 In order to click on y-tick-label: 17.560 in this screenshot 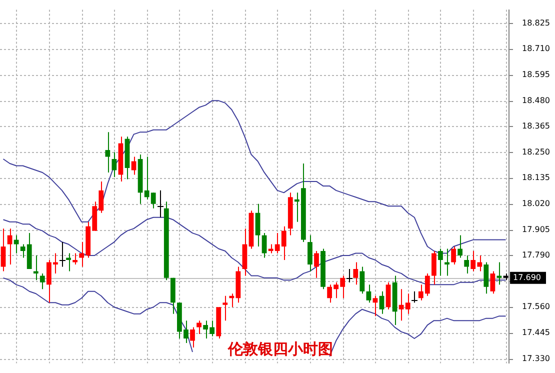, I will do `click(536, 307)`.